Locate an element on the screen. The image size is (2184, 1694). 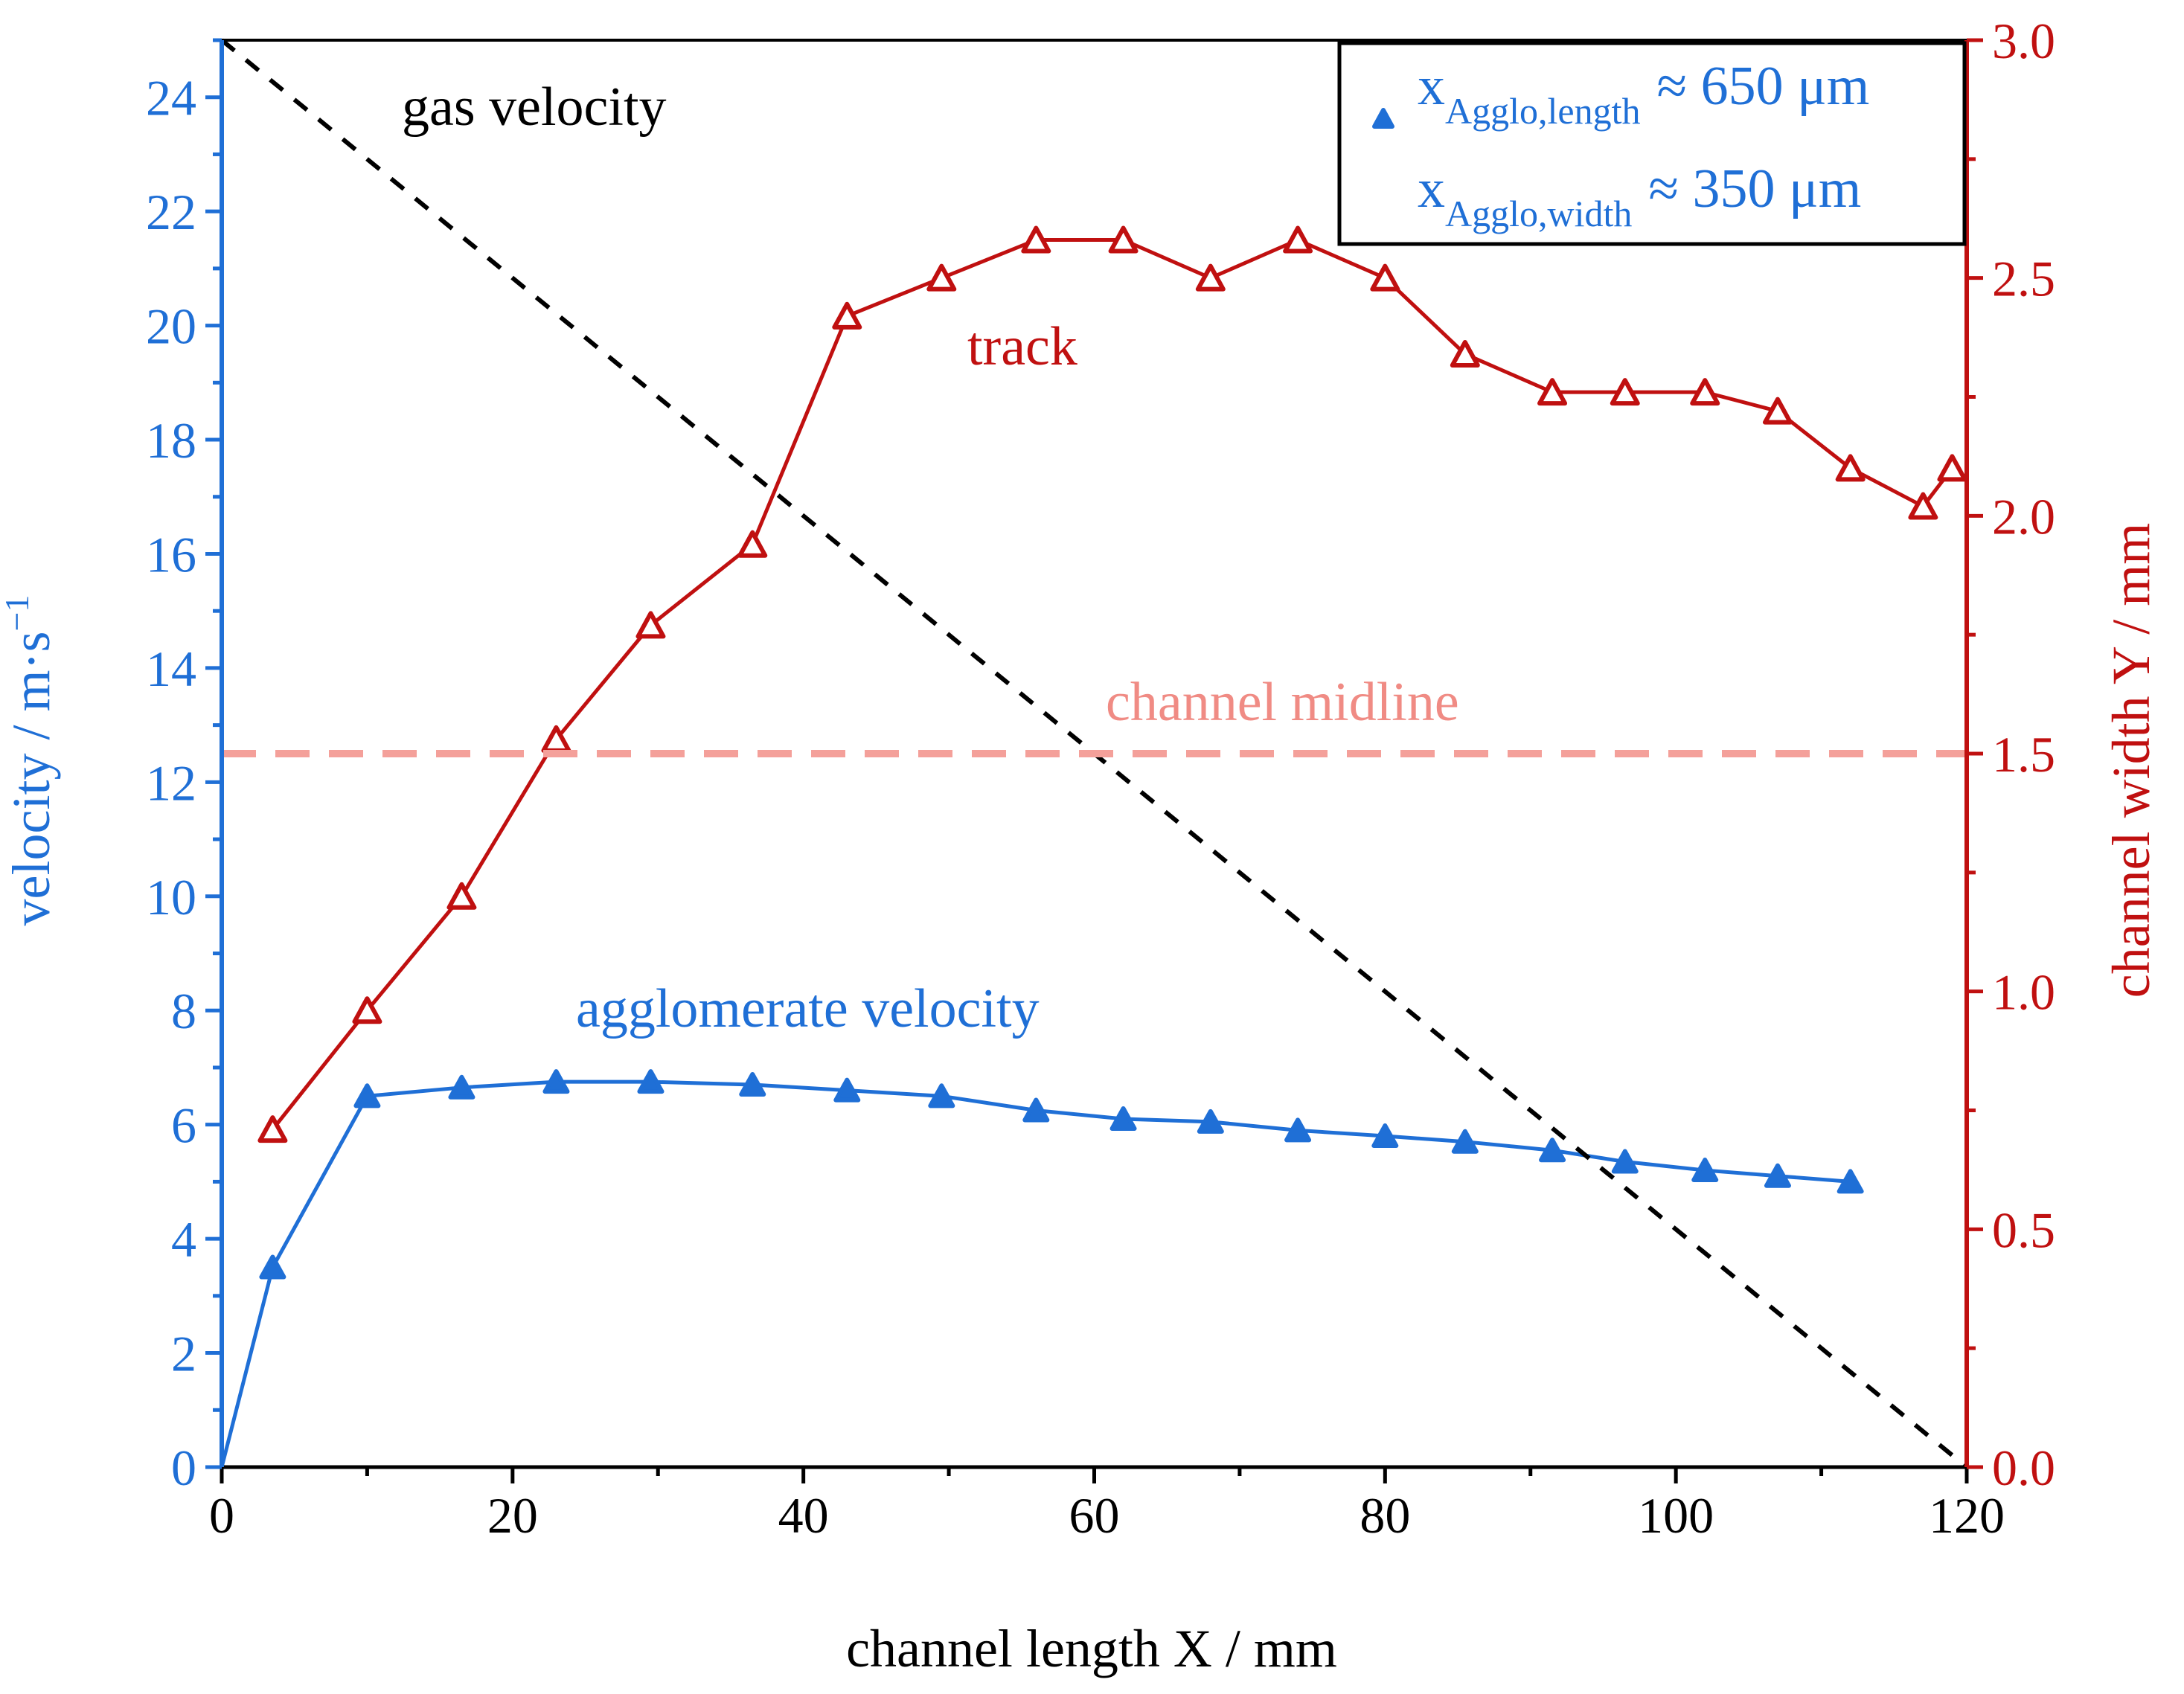
x-tick-label: 40 is located at coordinates (803, 1515).